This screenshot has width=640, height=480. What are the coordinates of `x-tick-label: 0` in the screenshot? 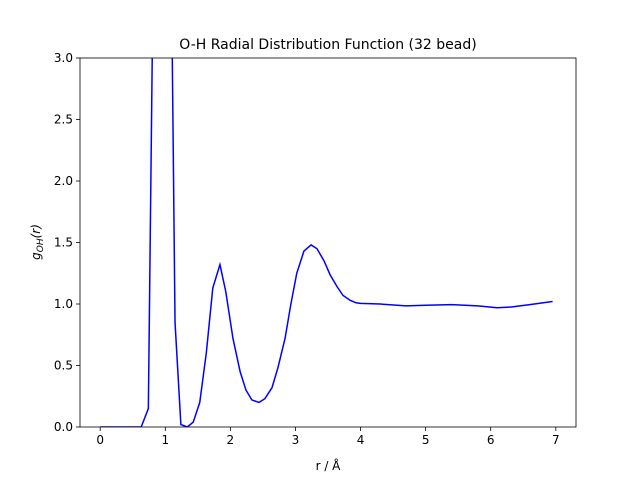 It's located at (100, 440).